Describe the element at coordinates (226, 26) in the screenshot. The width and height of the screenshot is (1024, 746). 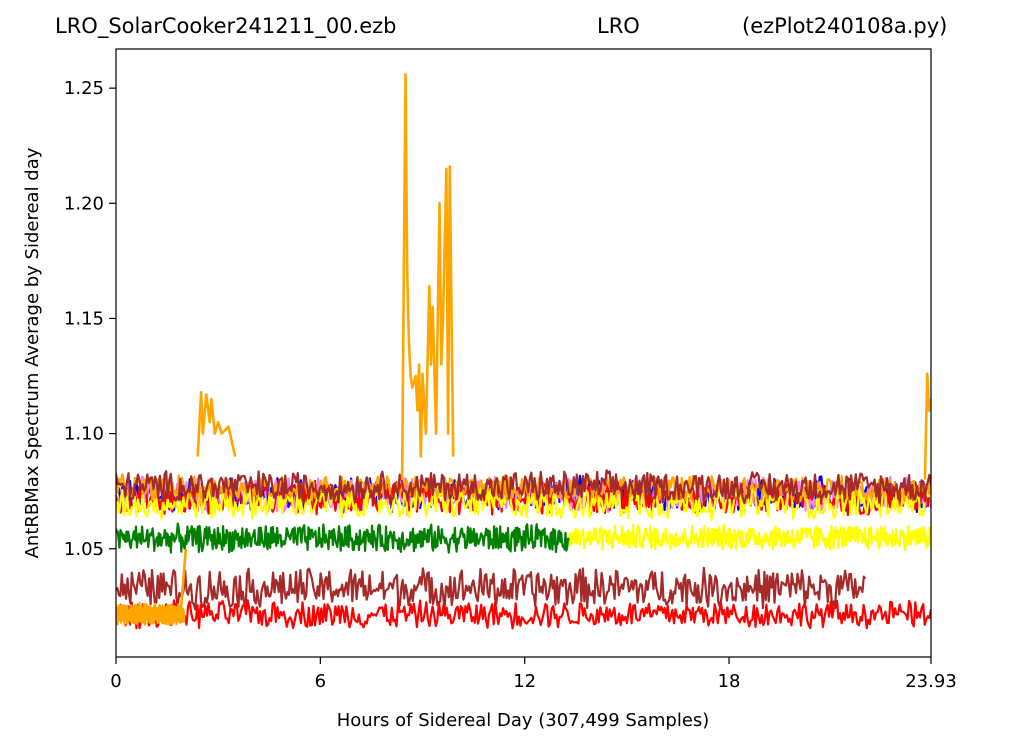
I see `chart-title-left: LRO_SolarCooker241211_00.ezb` at that location.